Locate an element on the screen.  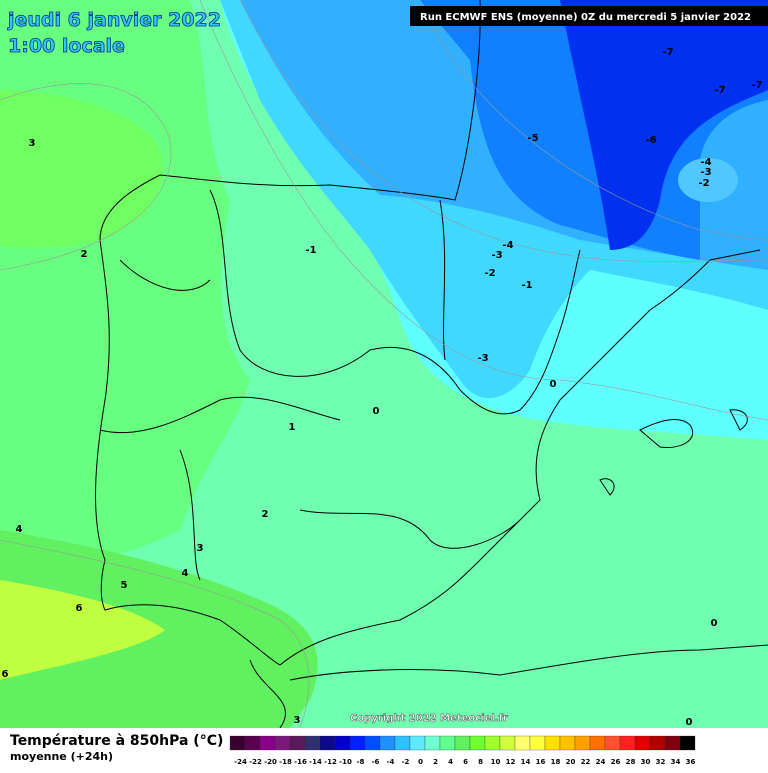
scale-label: 30 is located at coordinates (646, 762).